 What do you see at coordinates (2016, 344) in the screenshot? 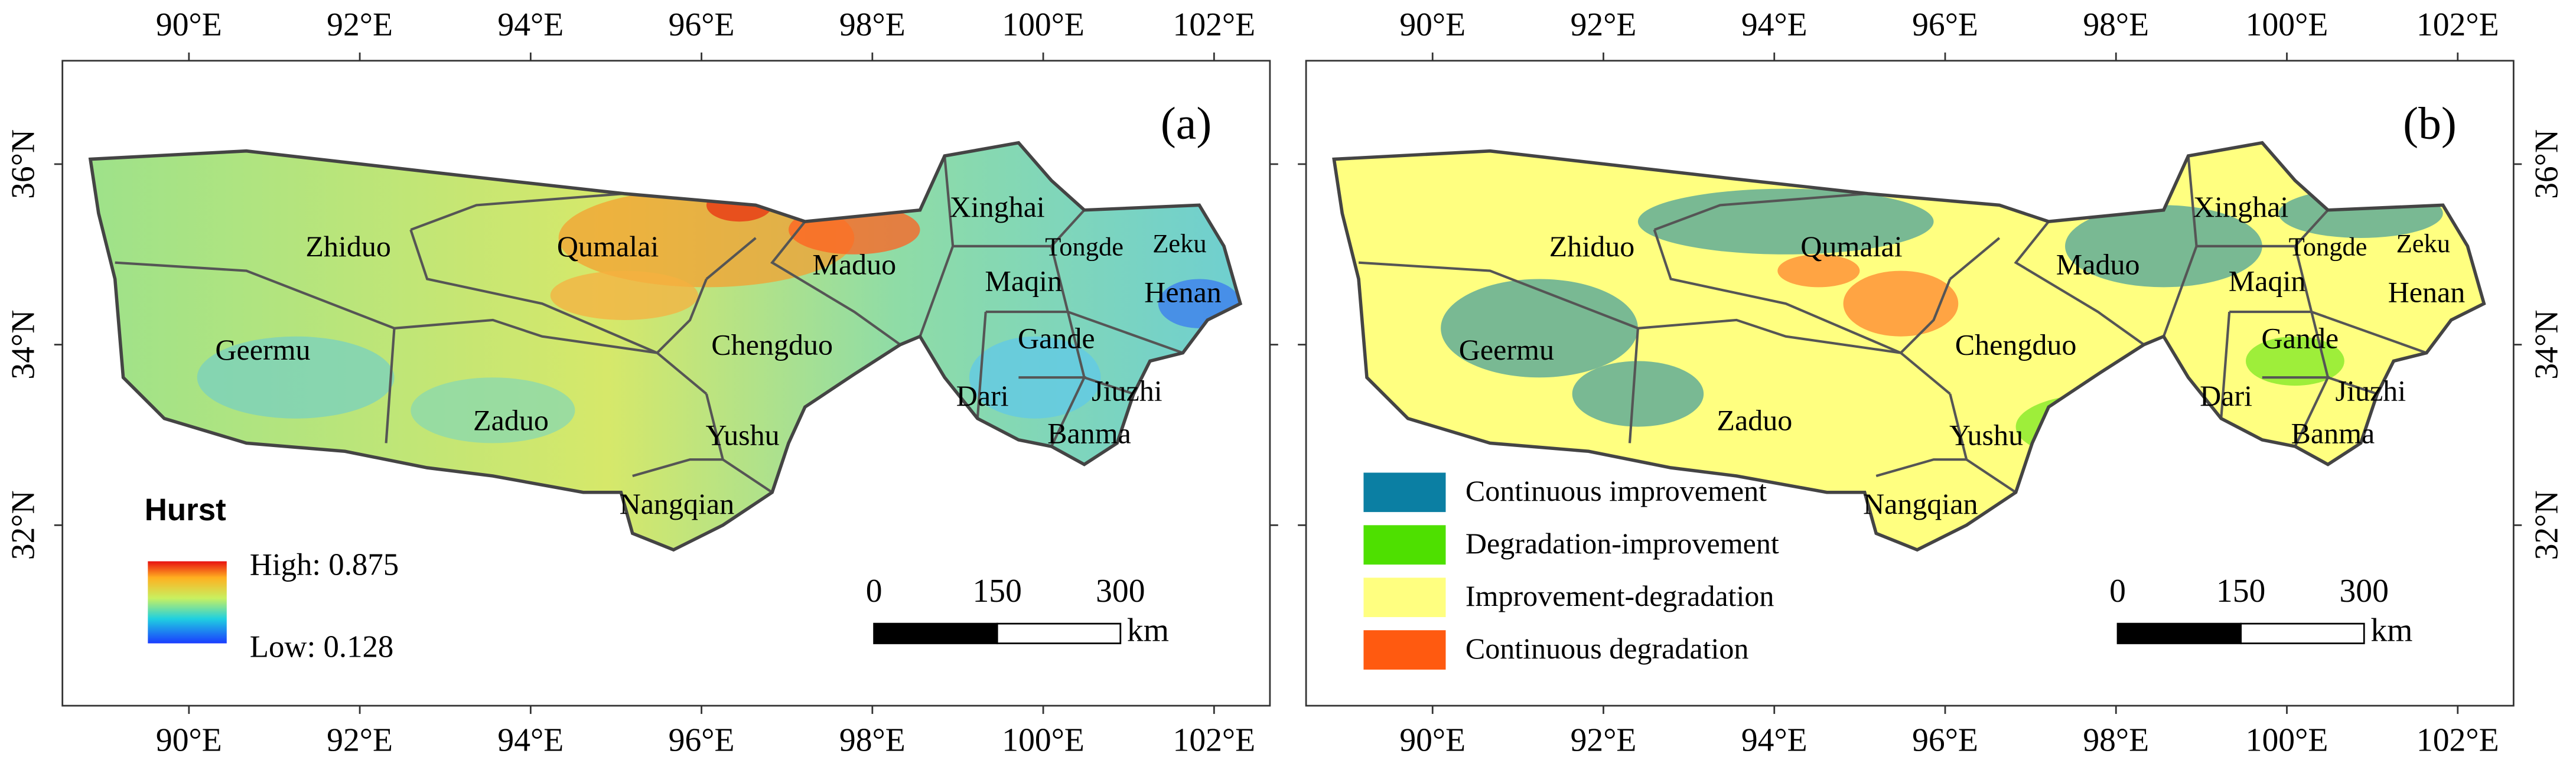
I see `region-name: Chengduo` at bounding box center [2016, 344].